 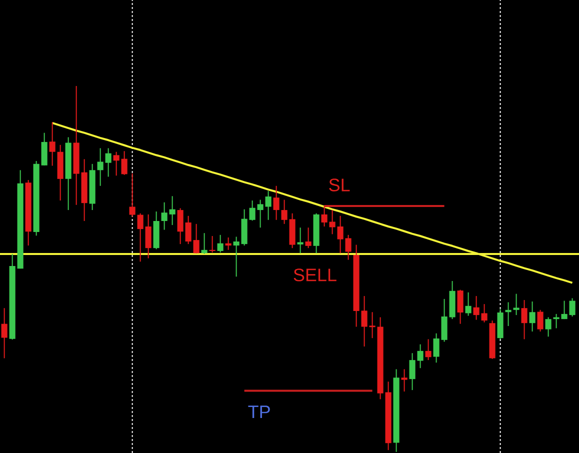 I want to click on series-label: SL, so click(x=339, y=185).